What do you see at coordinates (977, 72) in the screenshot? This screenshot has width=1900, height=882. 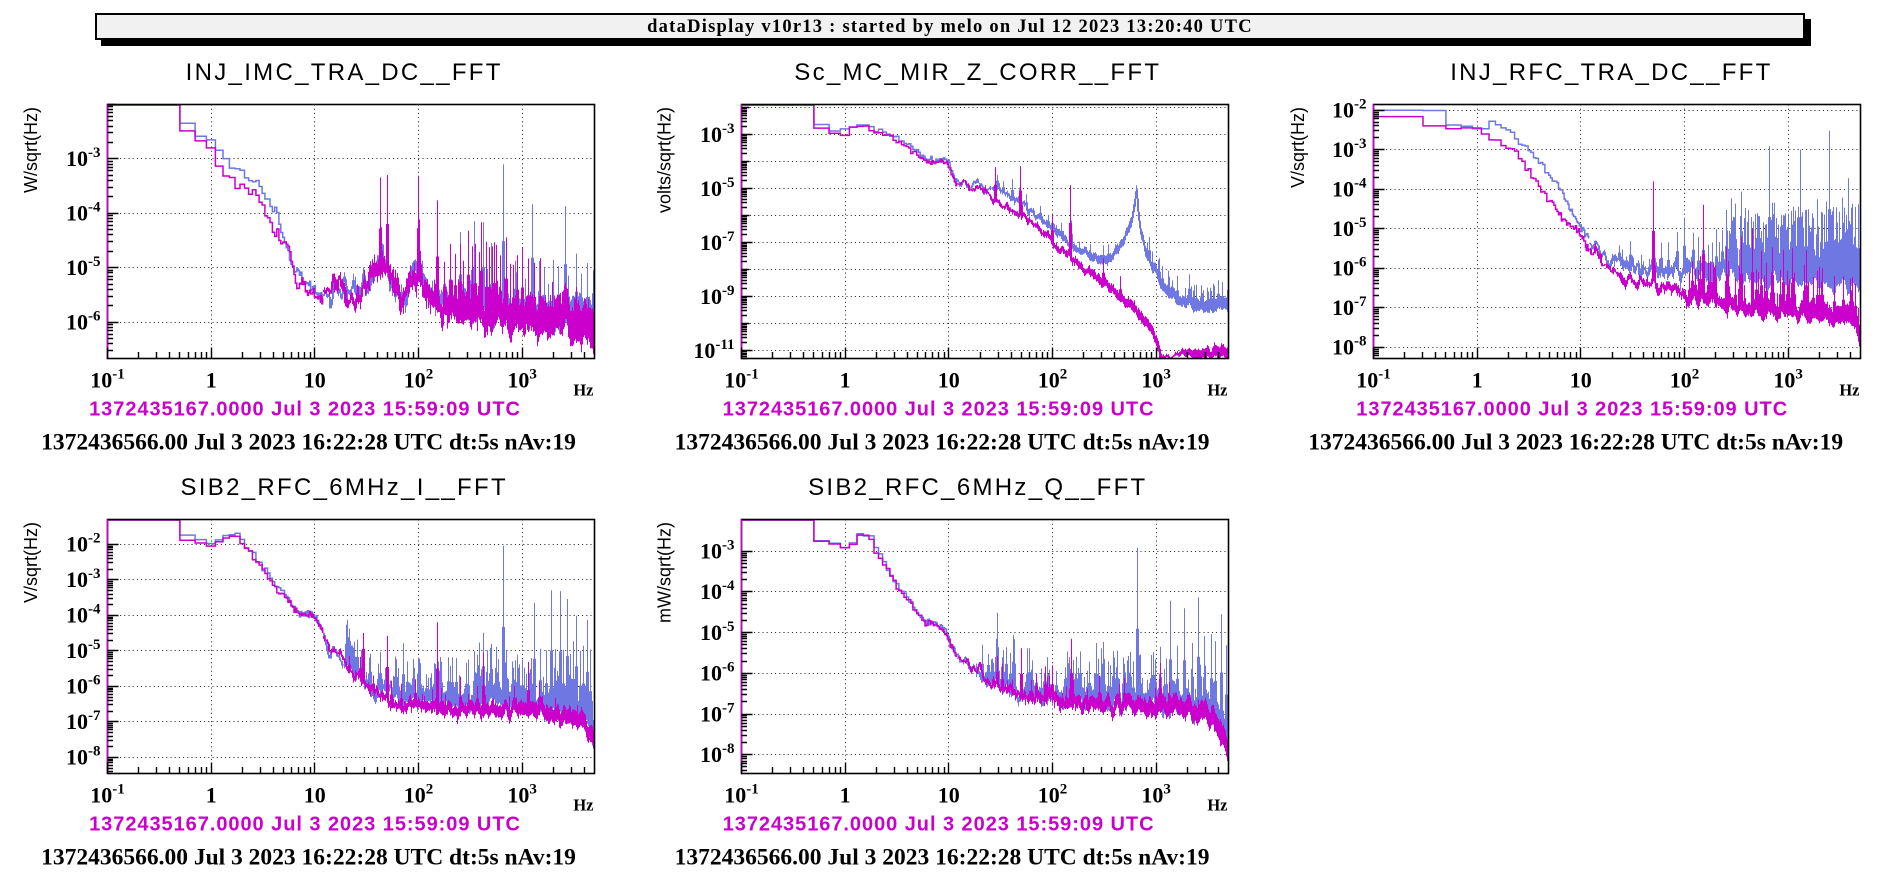 I see `svg-text: Sc_MC_MIR_Z_CORR__FFT` at bounding box center [977, 72].